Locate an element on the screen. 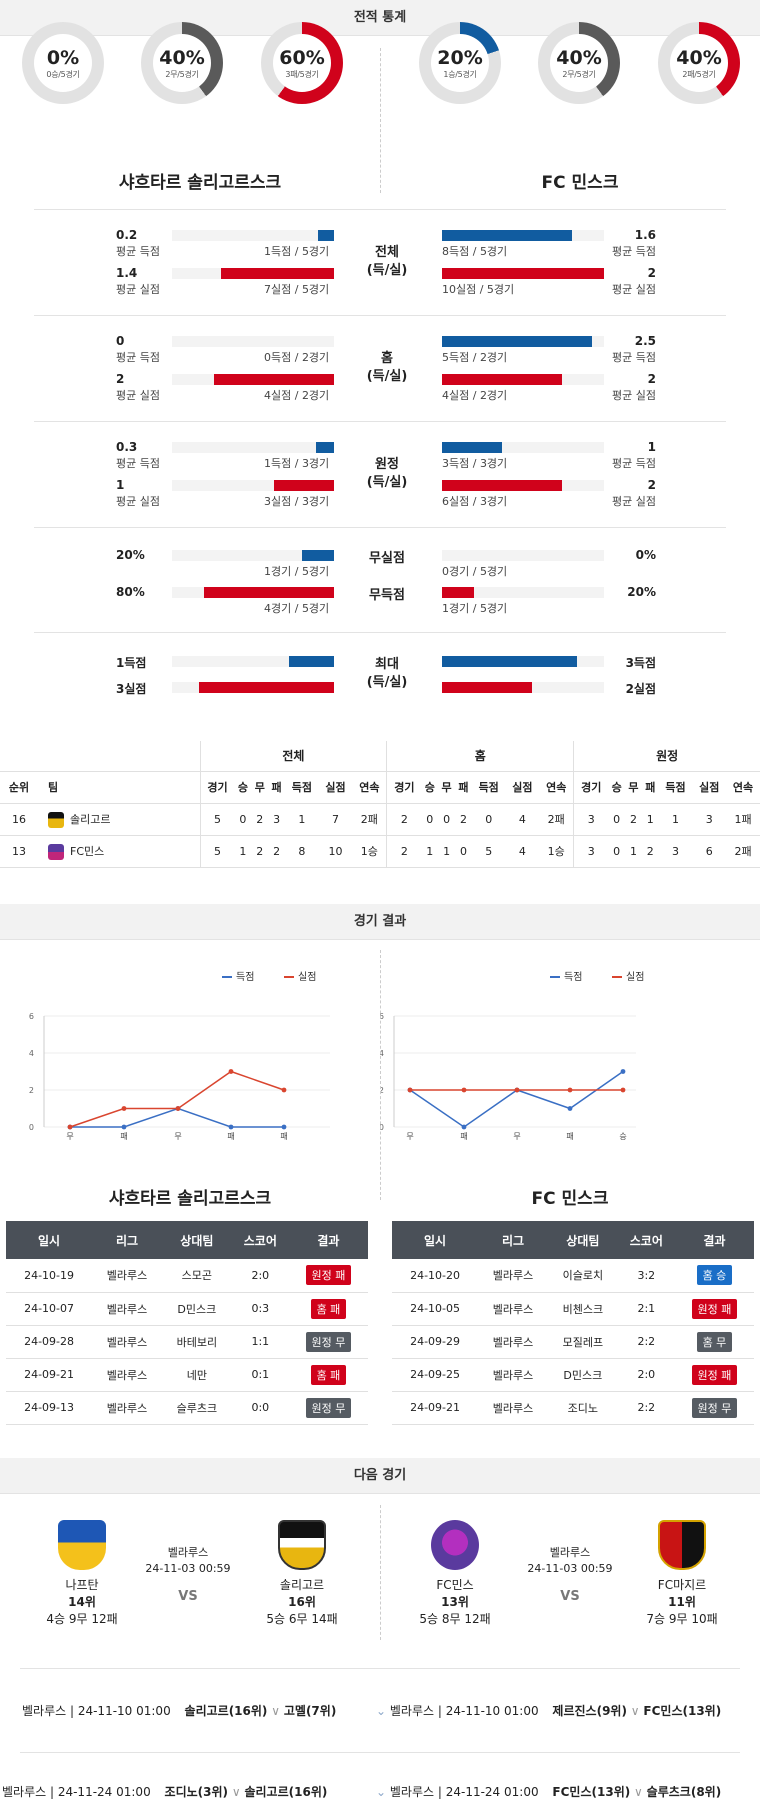  left-stat-count: 7실점 / 5경기 is located at coordinates (297, 289).